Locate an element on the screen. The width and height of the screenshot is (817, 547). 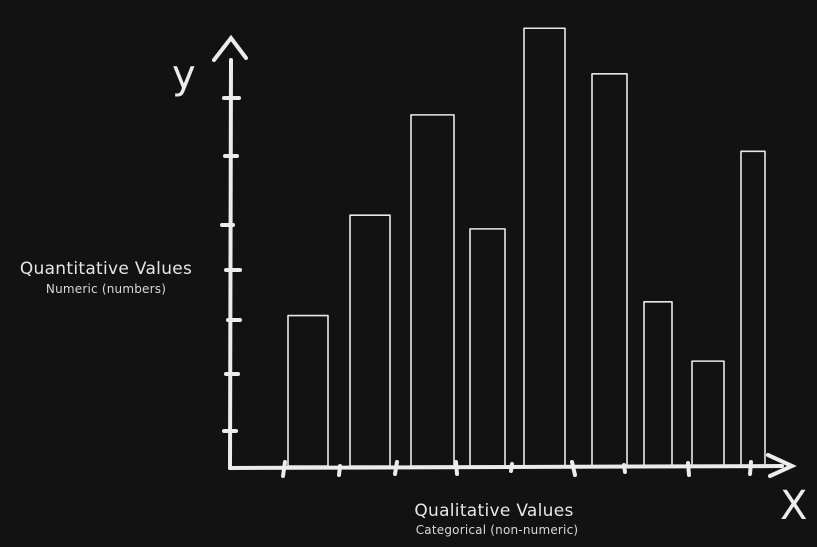
x-axis-subtitle: Categorical (non-numeric) is located at coordinates (497, 530).